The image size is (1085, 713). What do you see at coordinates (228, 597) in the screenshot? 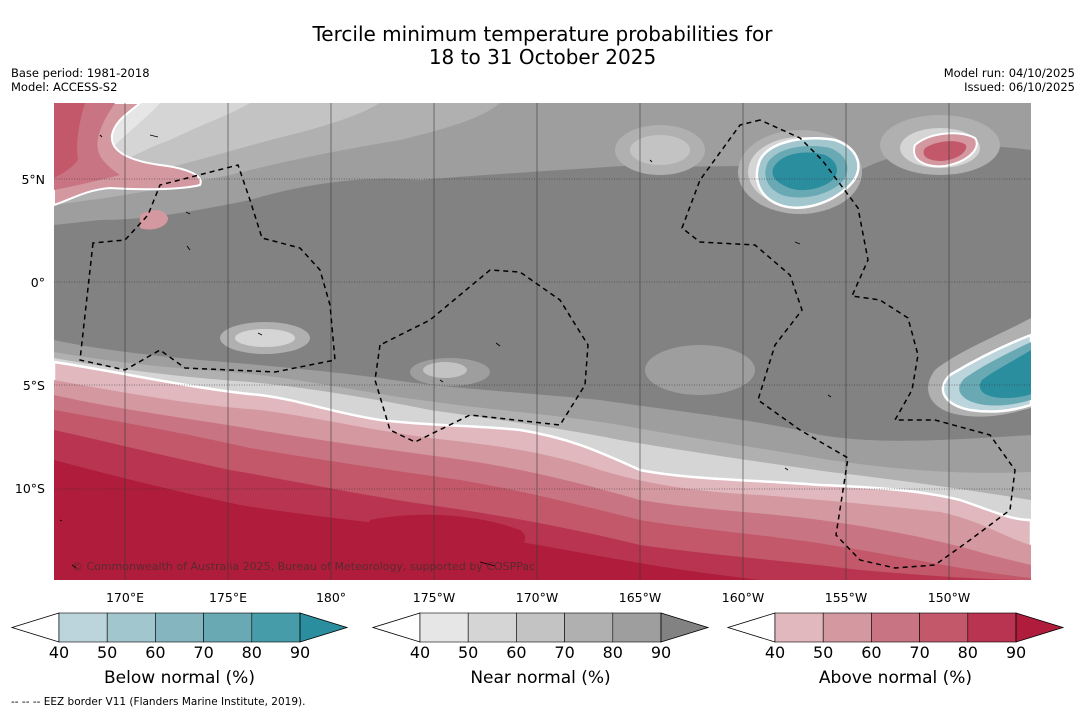
I see `lon-label: 175°E` at bounding box center [228, 597].